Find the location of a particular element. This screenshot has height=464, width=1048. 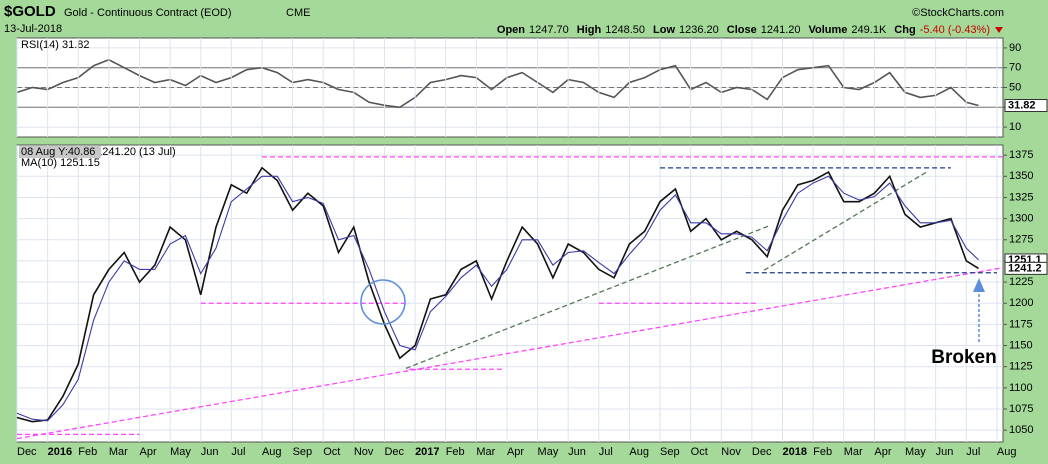

instrument-name: Gold - Continuous Contract (EOD) is located at coordinates (148, 13).